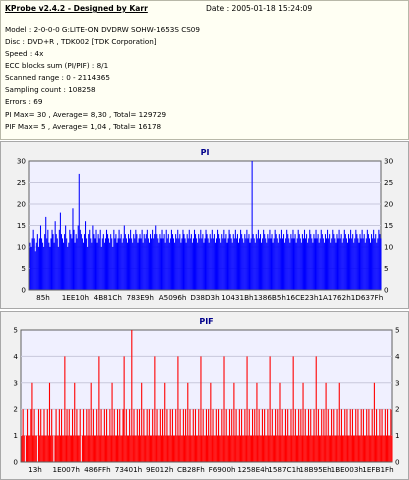  Describe the element at coordinates (386, 268) in the screenshot. I see `pi-y-tick-right: 5` at that location.